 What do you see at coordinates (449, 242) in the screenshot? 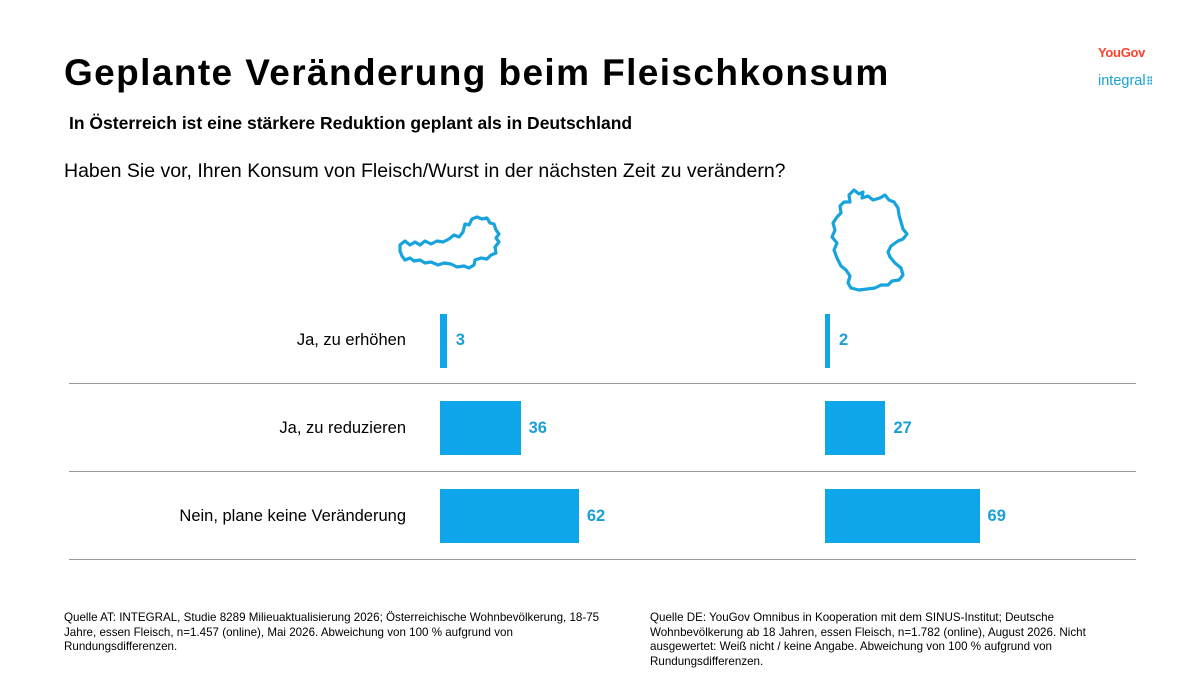
I see `austria-map-icon` at bounding box center [449, 242].